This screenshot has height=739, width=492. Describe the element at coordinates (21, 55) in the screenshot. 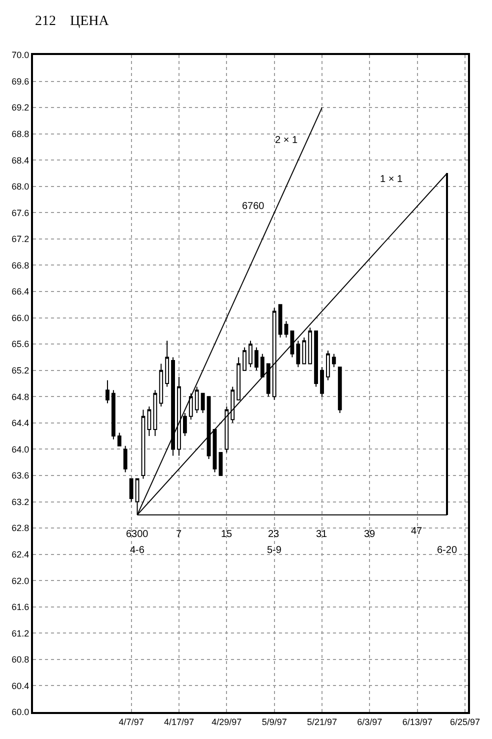

I see `y-tick-label: 70.0` at that location.